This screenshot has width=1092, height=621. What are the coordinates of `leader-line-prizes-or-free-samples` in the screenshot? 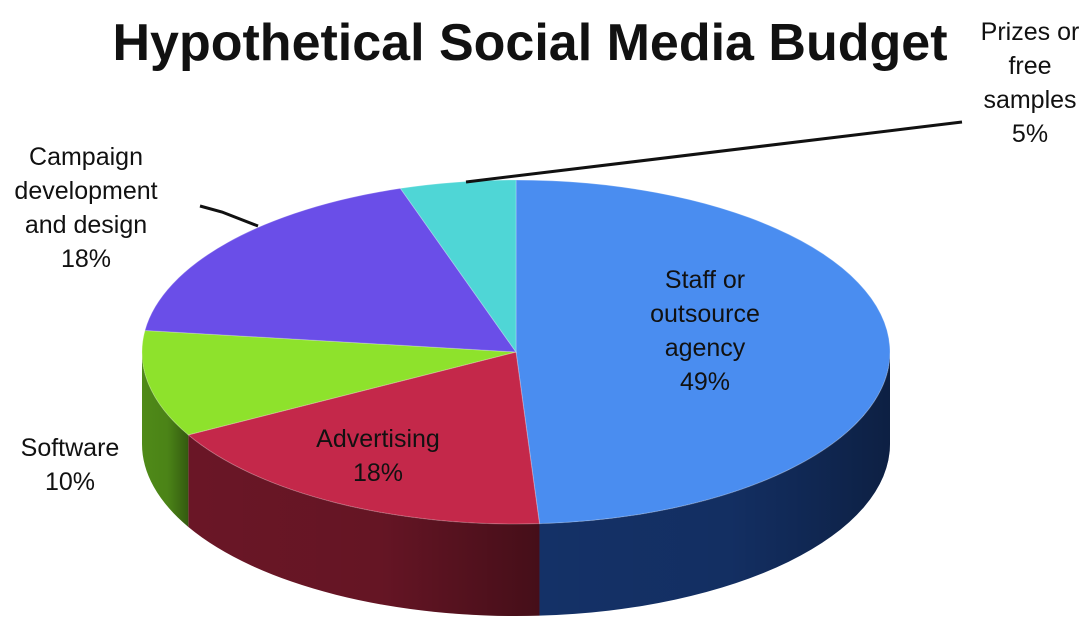 It's located at (714, 152).